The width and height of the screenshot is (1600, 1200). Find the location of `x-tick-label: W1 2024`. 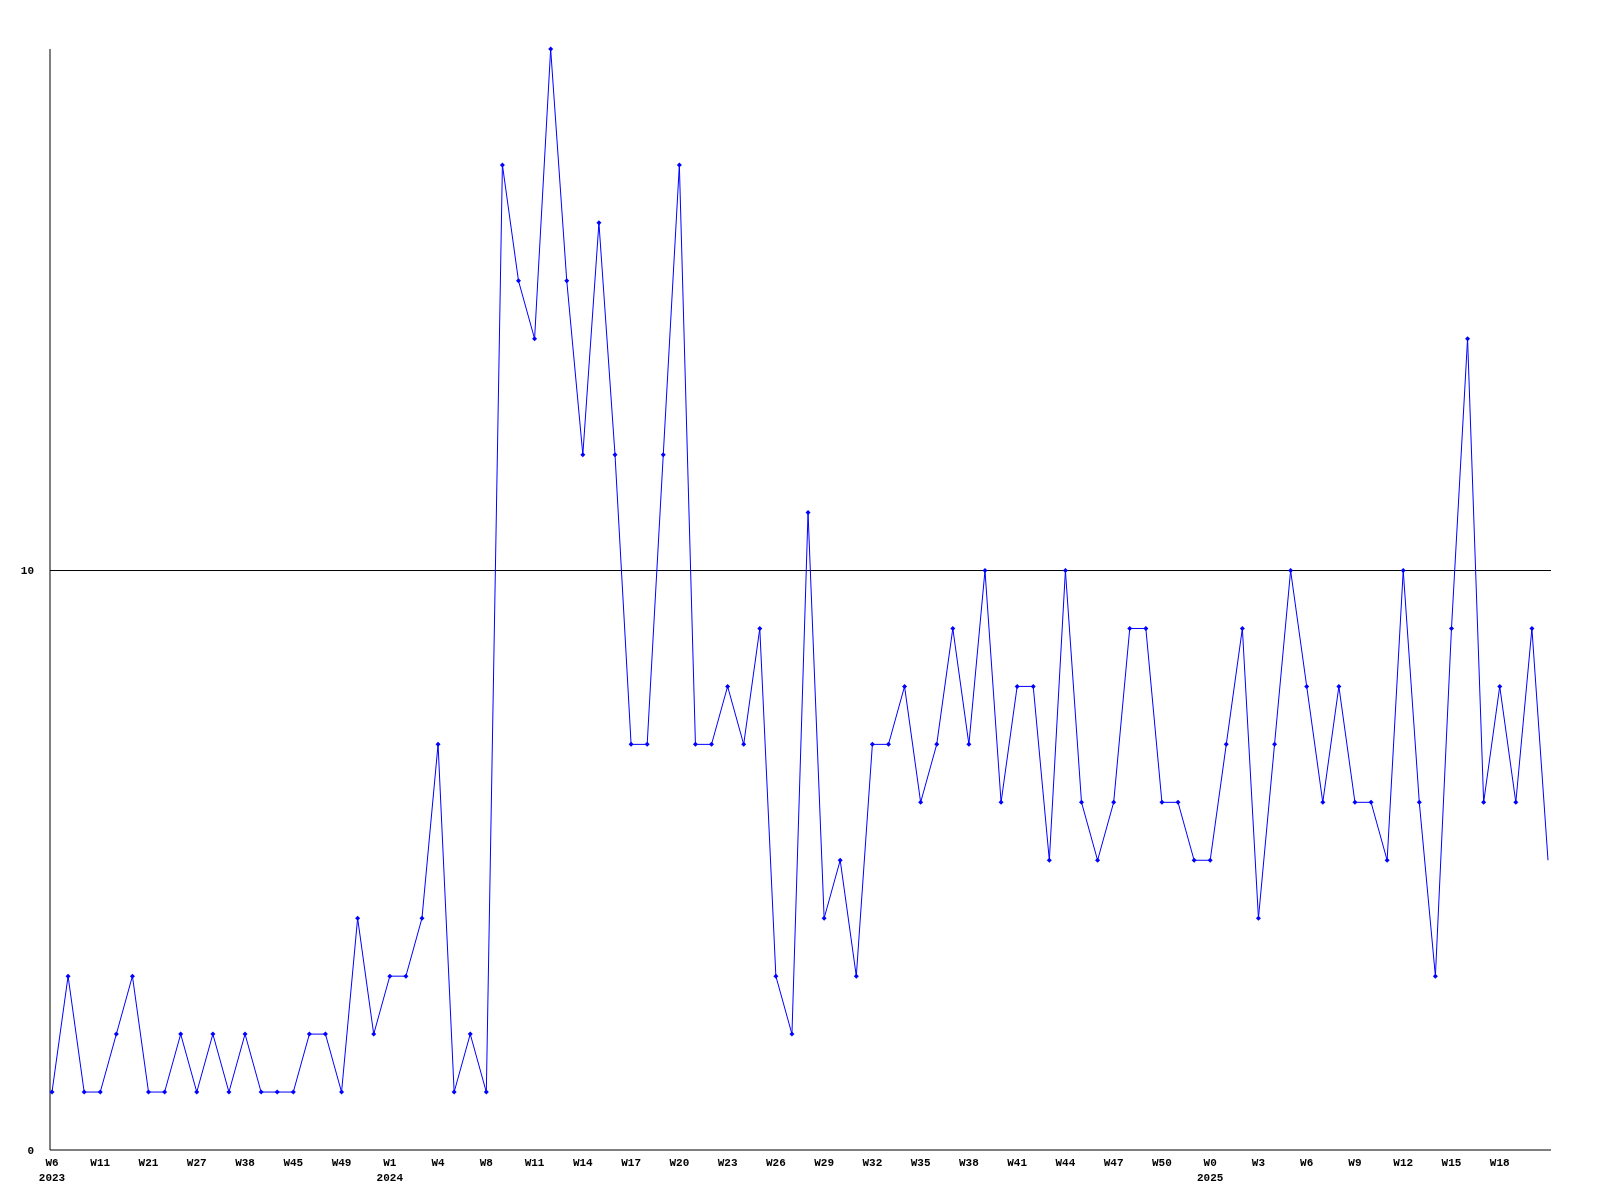

x-tick-label: W1 2024 is located at coordinates (390, 1170).